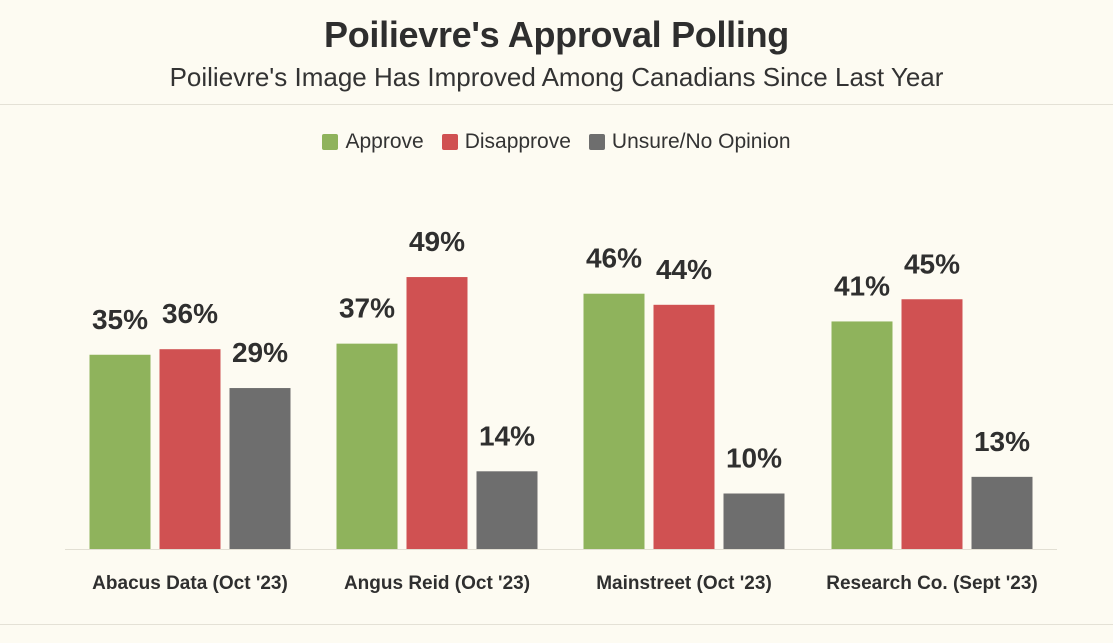  Describe the element at coordinates (932, 263) in the screenshot. I see `data-label-disapprove-3: 45%` at that location.